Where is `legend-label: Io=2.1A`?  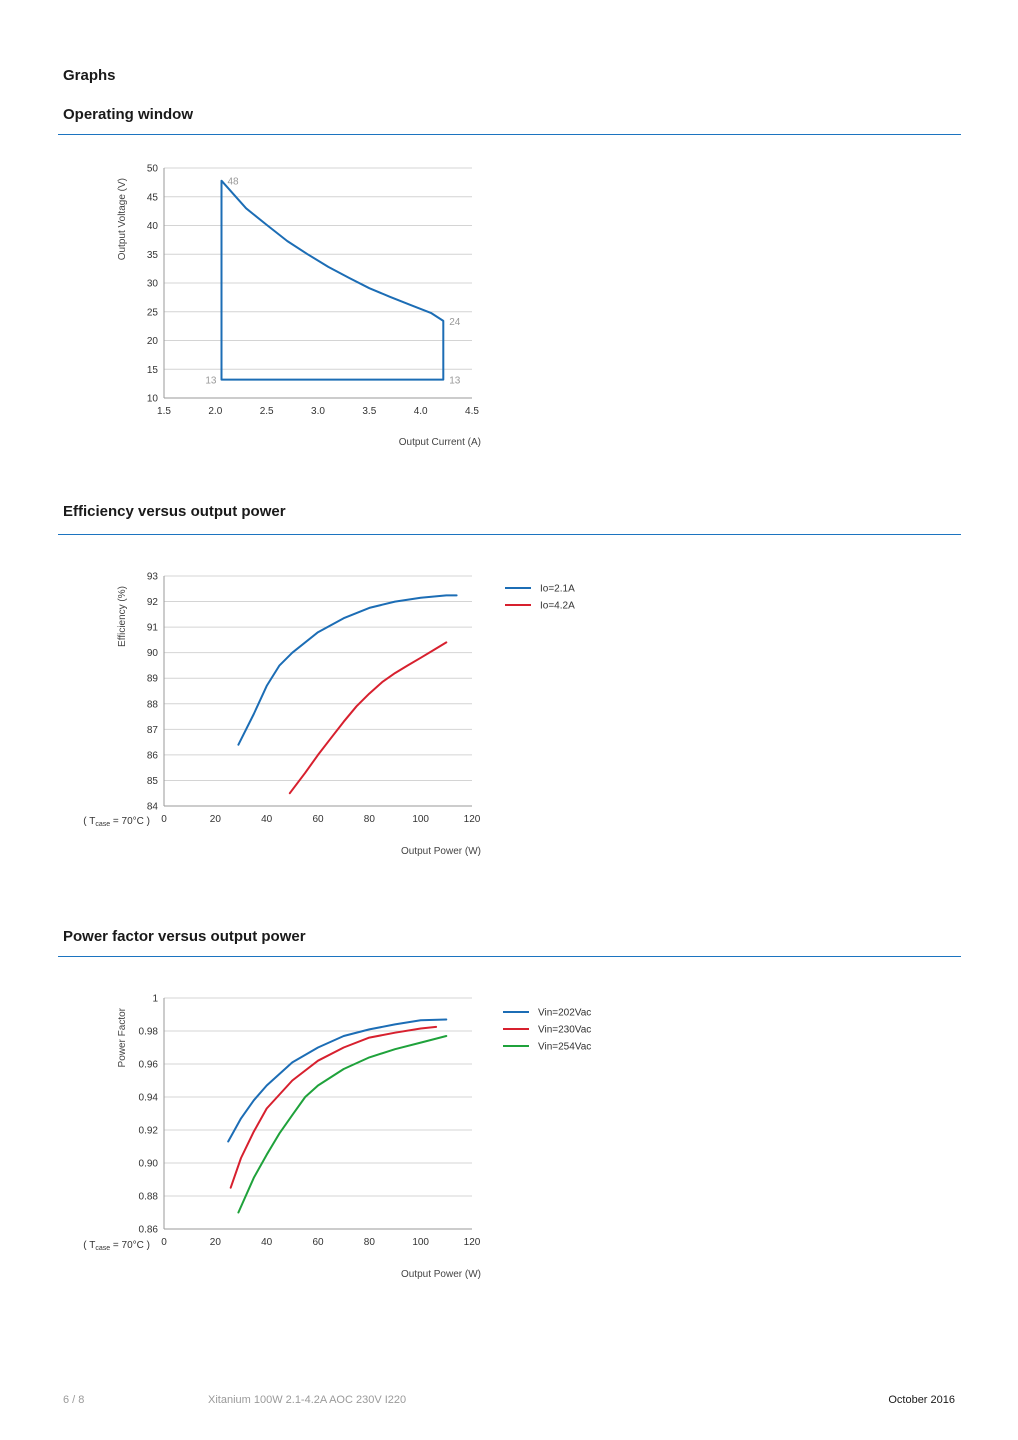 legend-label: Io=2.1A is located at coordinates (557, 589).